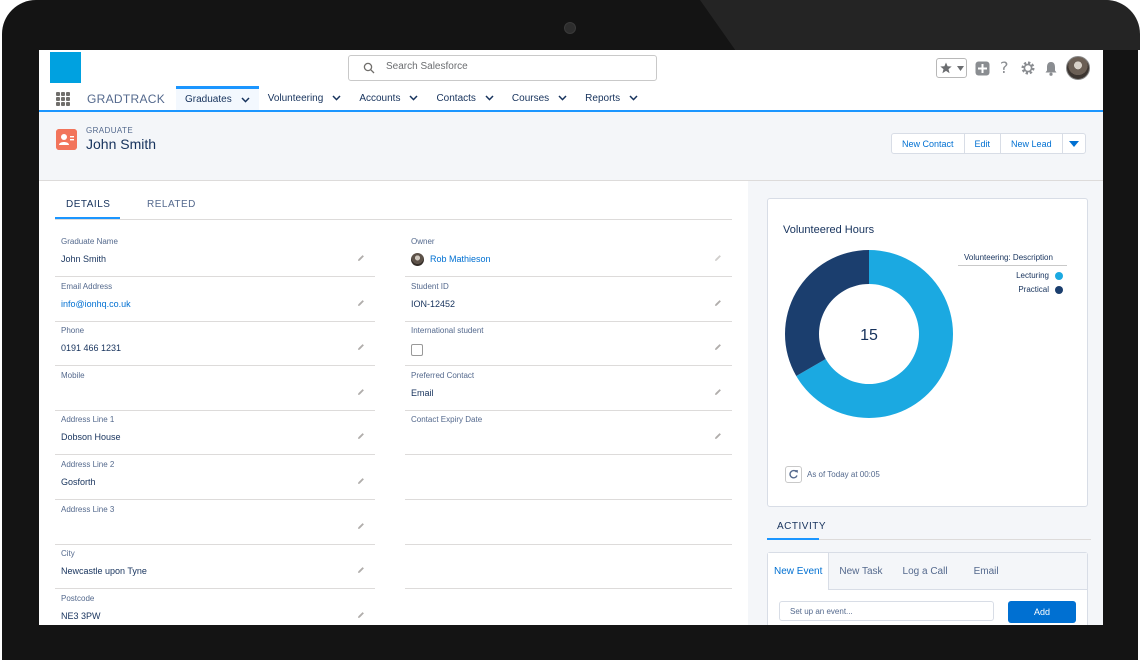 This screenshot has width=1140, height=660. Describe the element at coordinates (1012, 275) in the screenshot. I see `legend-item-lecturing: Lecturing` at that location.